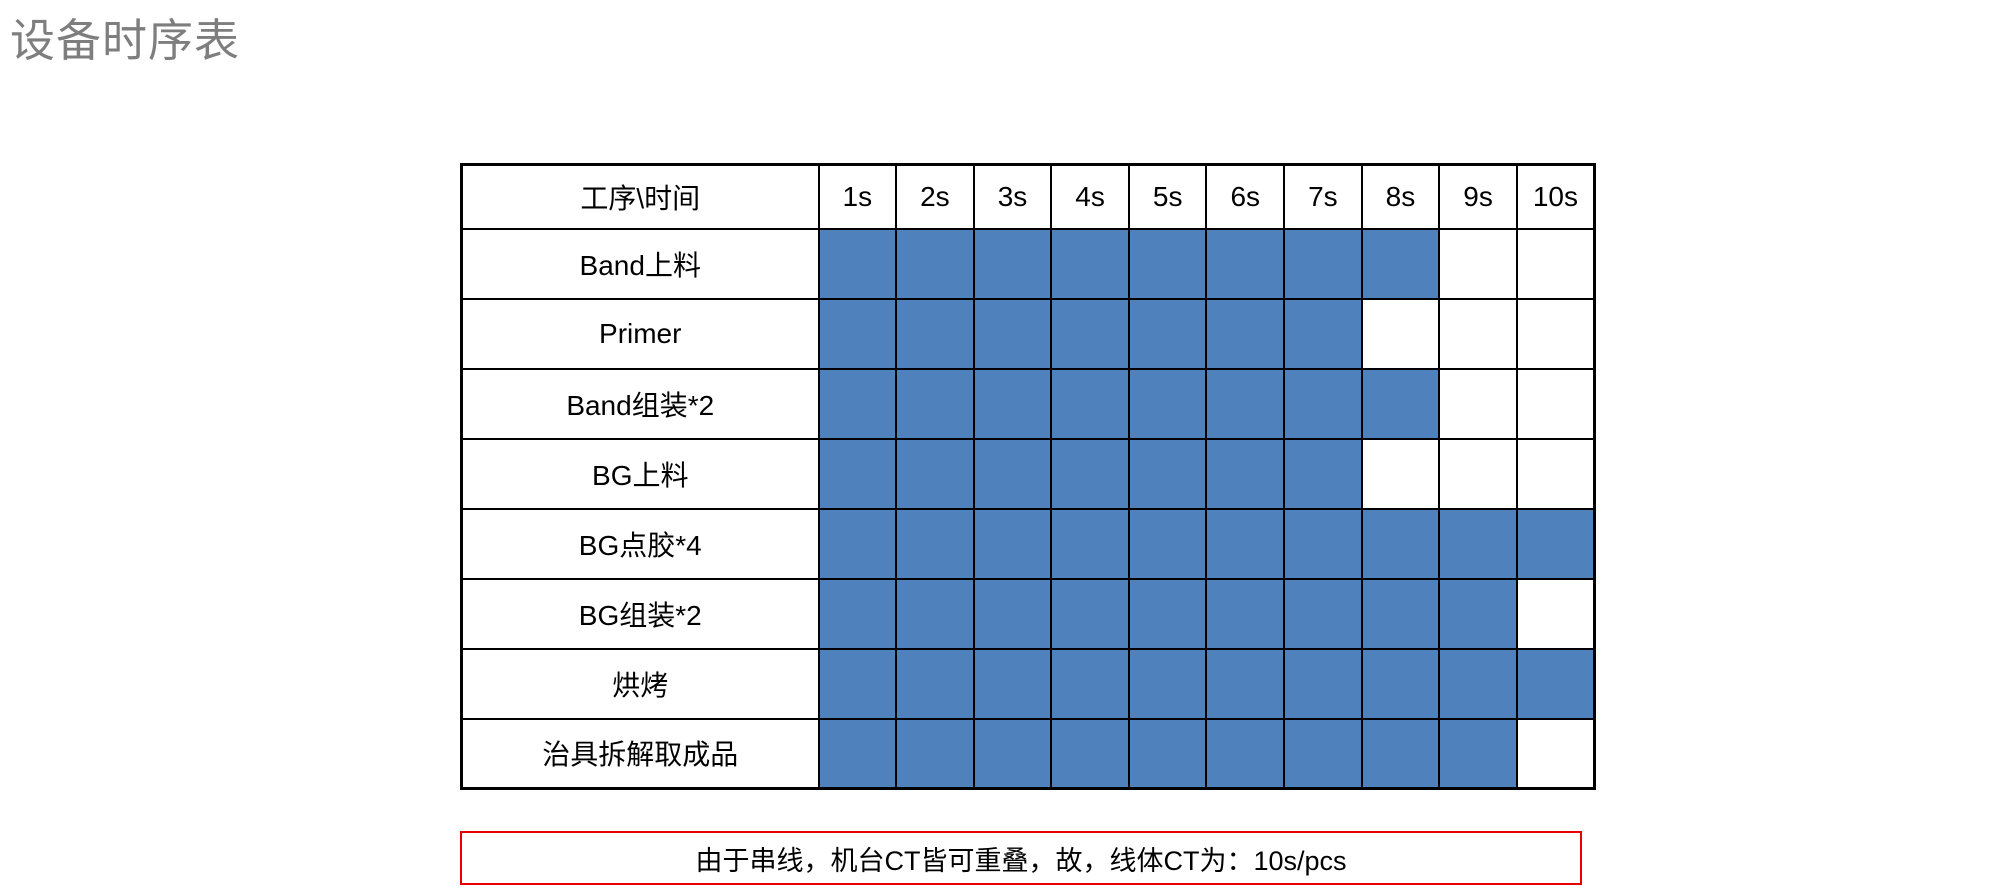 The image size is (2001, 890). I want to click on table-row: BG点胶*4, so click(1028, 543).